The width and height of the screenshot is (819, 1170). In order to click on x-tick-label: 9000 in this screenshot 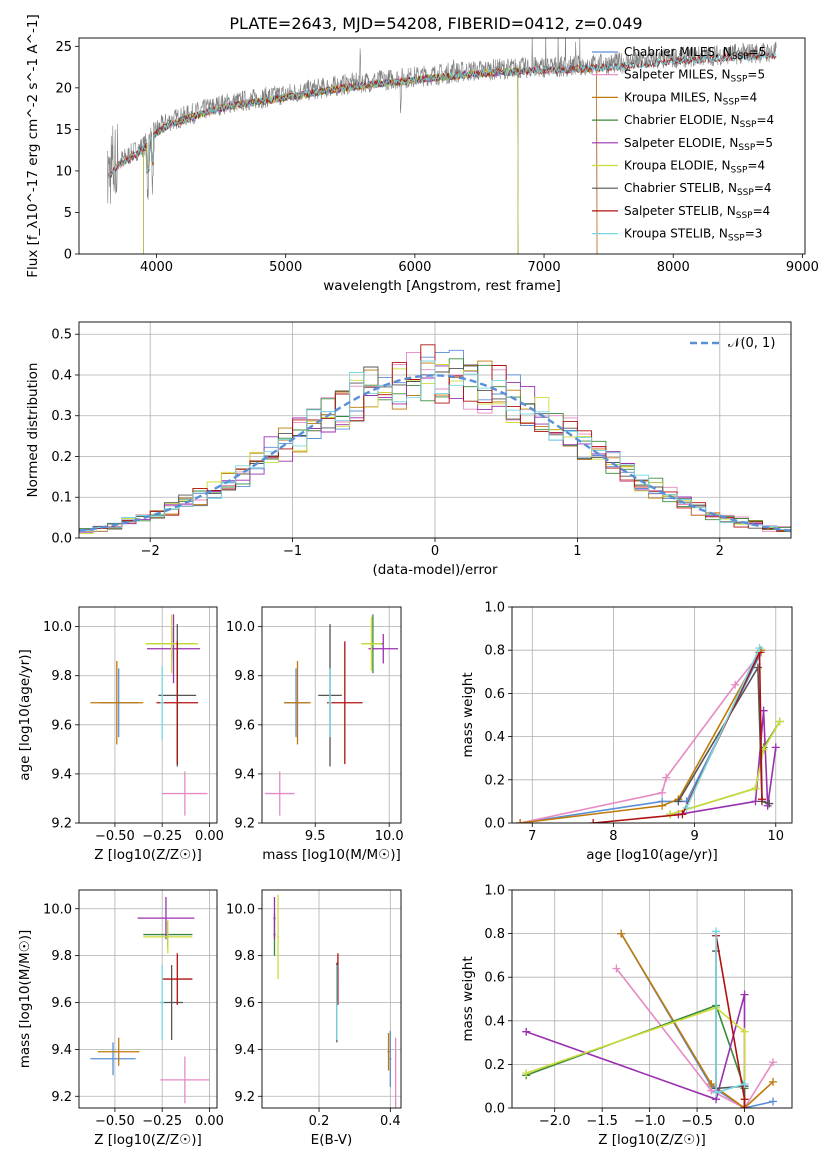, I will do `click(802, 267)`.